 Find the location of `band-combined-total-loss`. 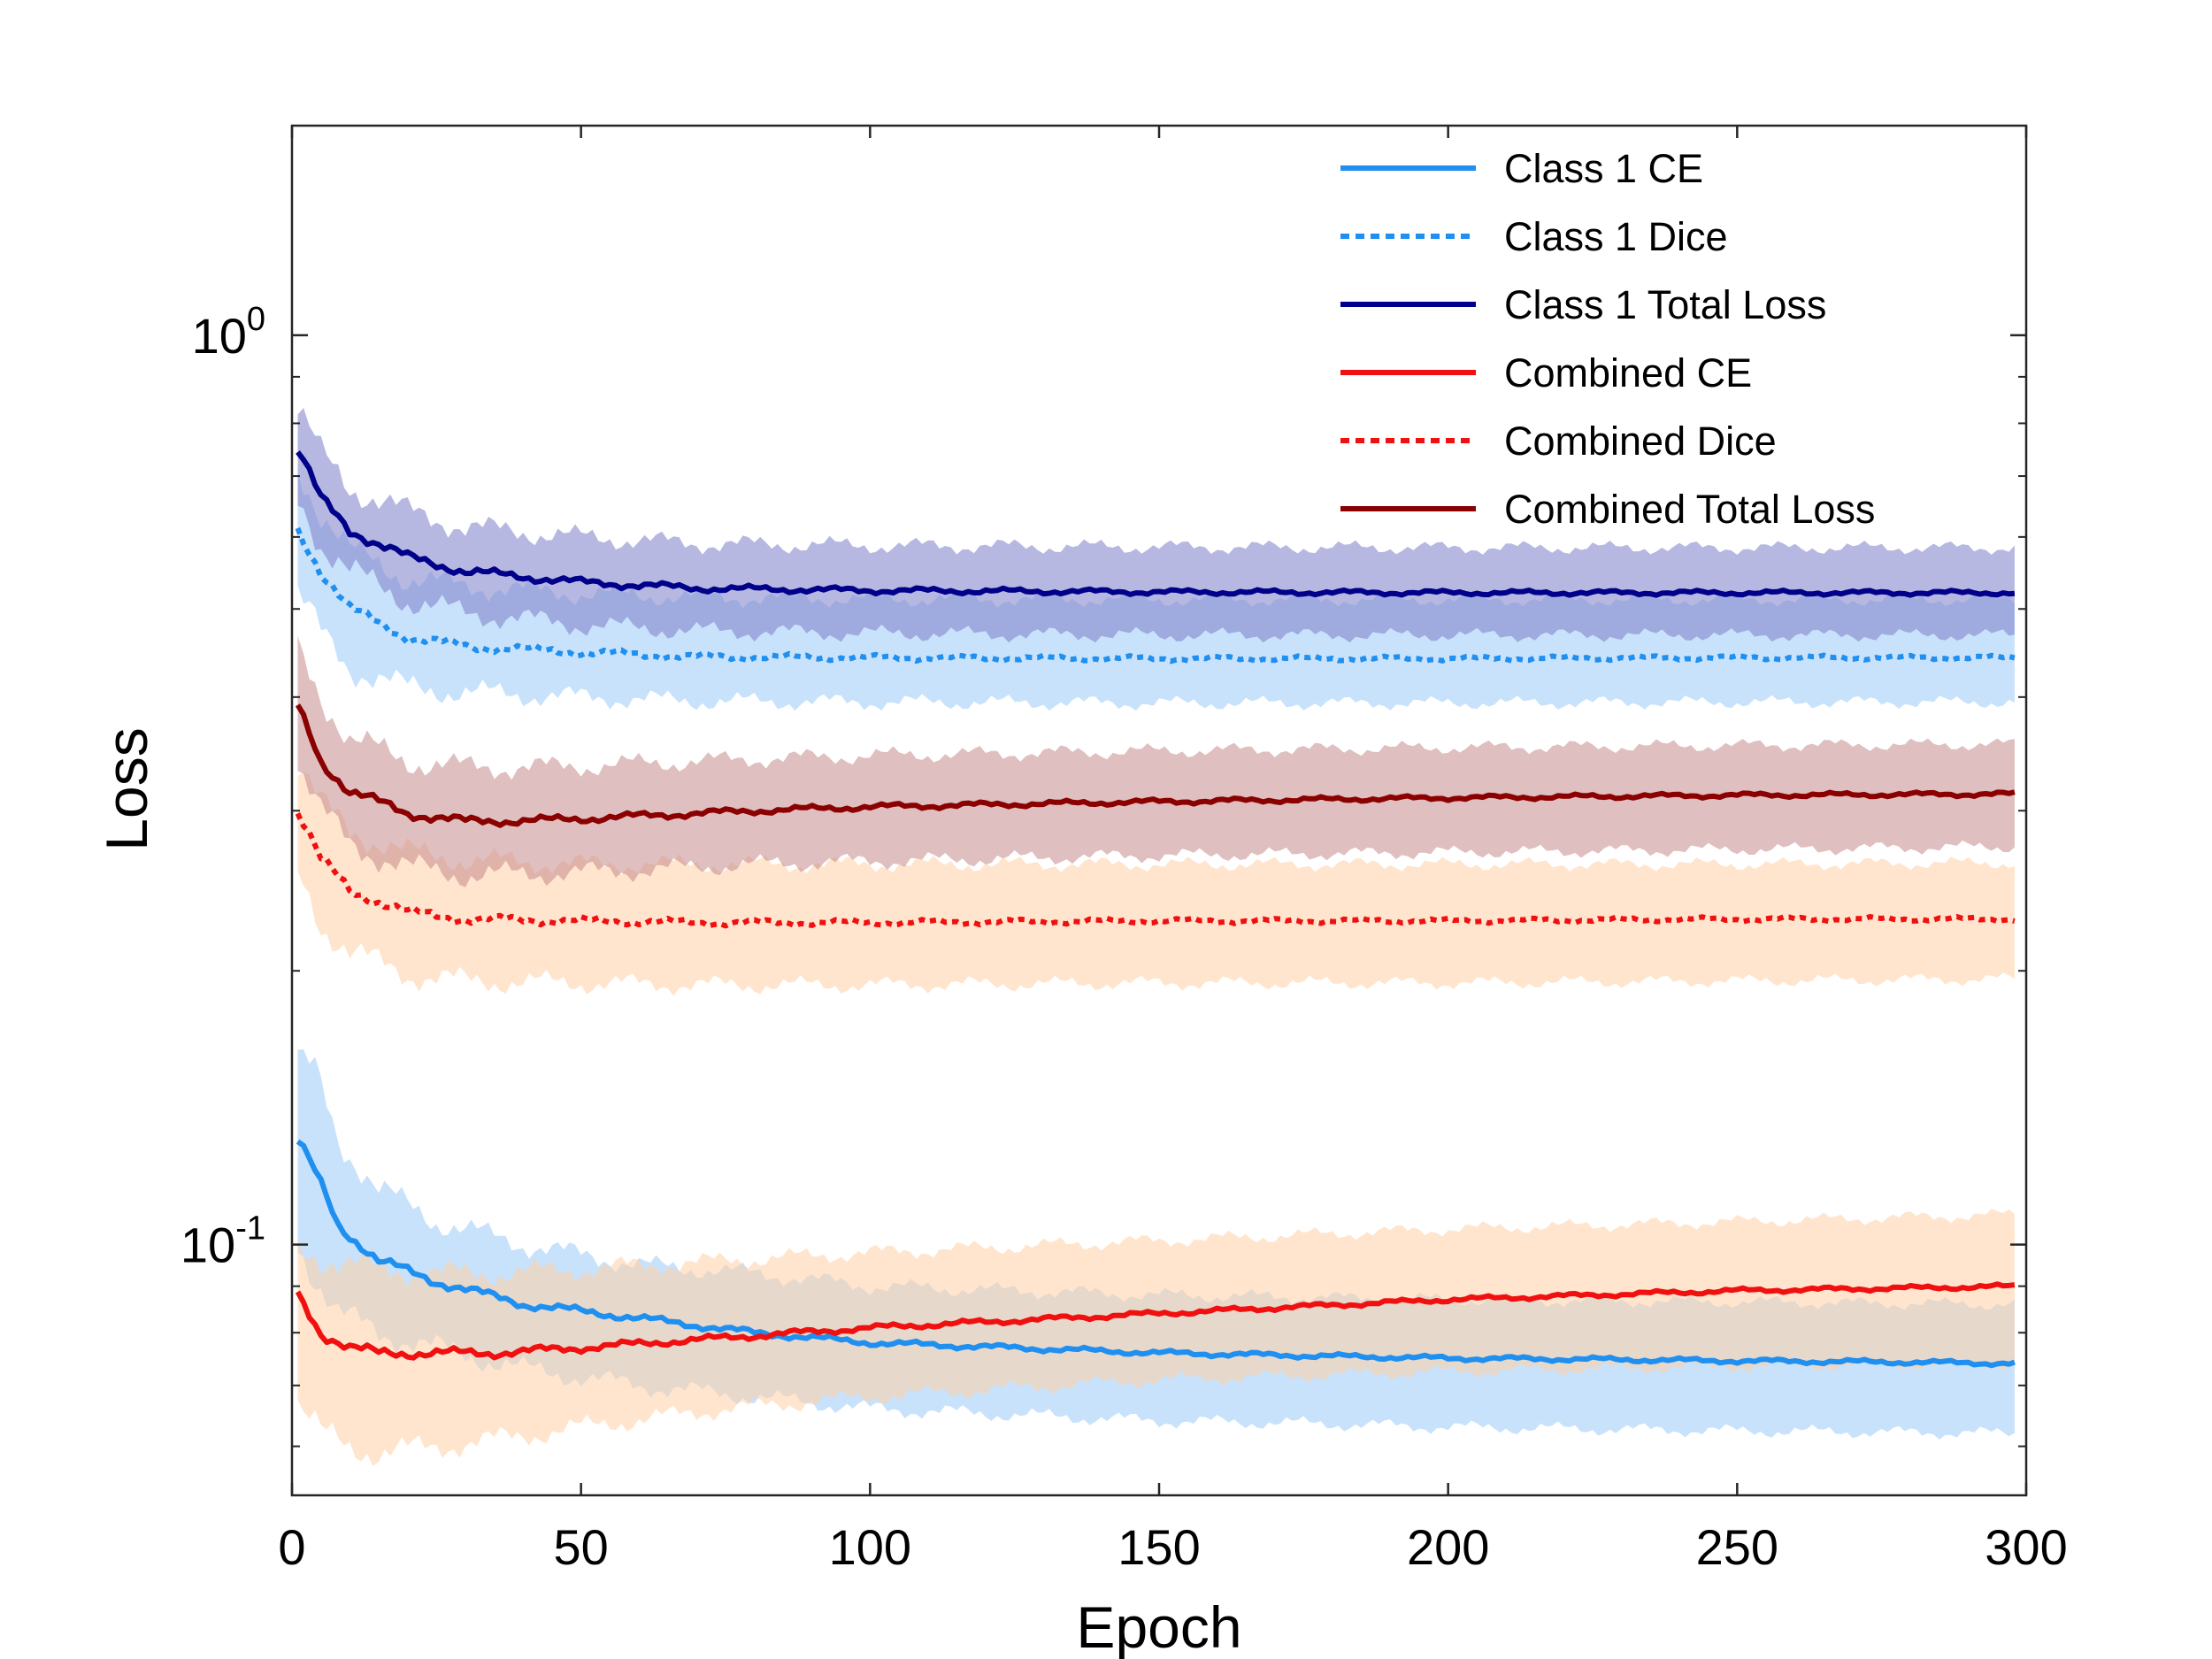

band-combined-total-loss is located at coordinates (1156, 761).